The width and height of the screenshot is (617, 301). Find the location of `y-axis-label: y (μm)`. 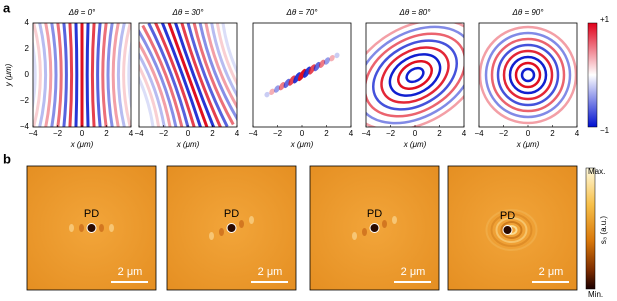

y-axis-label: y (μm) is located at coordinates (8, 75).